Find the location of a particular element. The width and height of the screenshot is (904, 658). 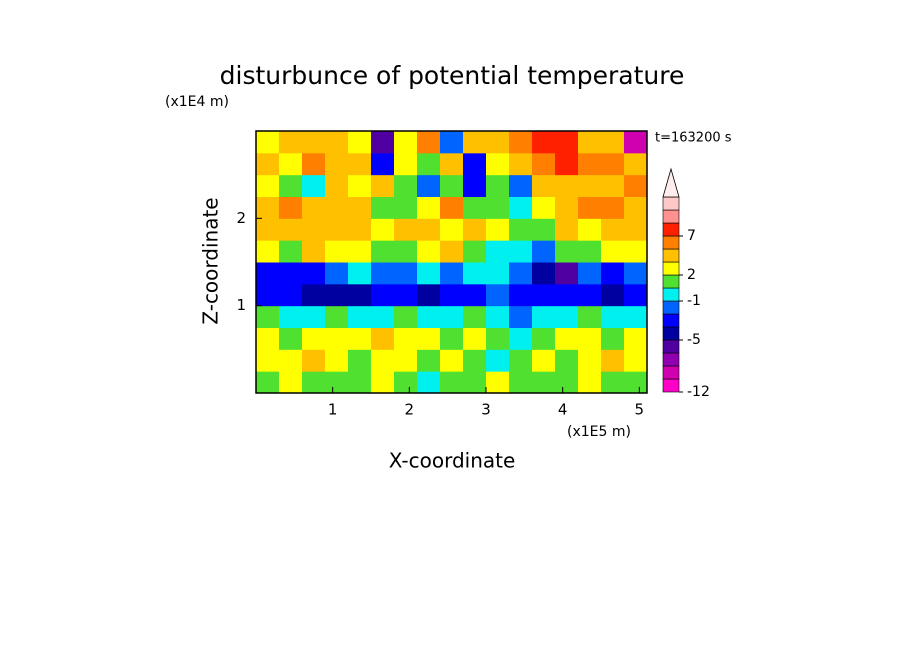

colorbar-tick-label: -1 is located at coordinates (694, 301).